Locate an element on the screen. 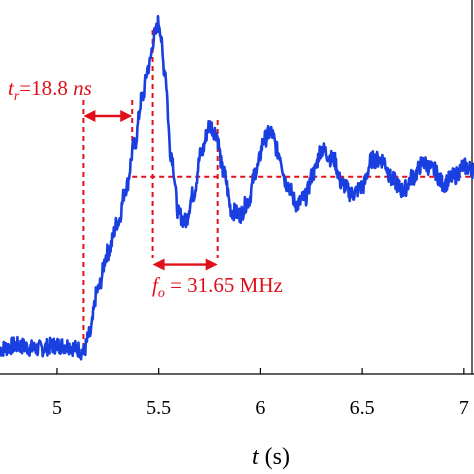 The image size is (474, 474). rise-time-annotation: tr=18.8 ns is located at coordinates (50, 90).